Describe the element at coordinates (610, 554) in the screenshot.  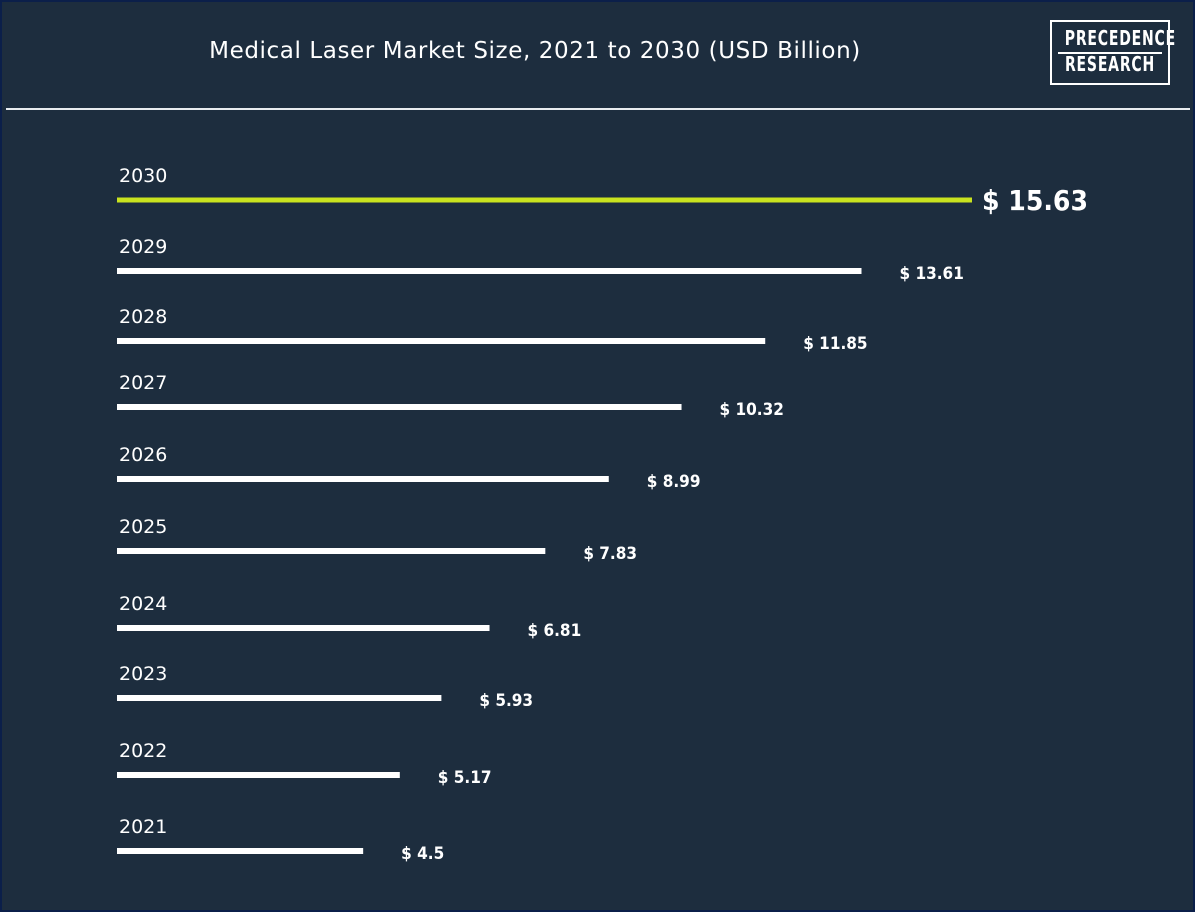
I see `value-label-2025: $ 7.83` at that location.